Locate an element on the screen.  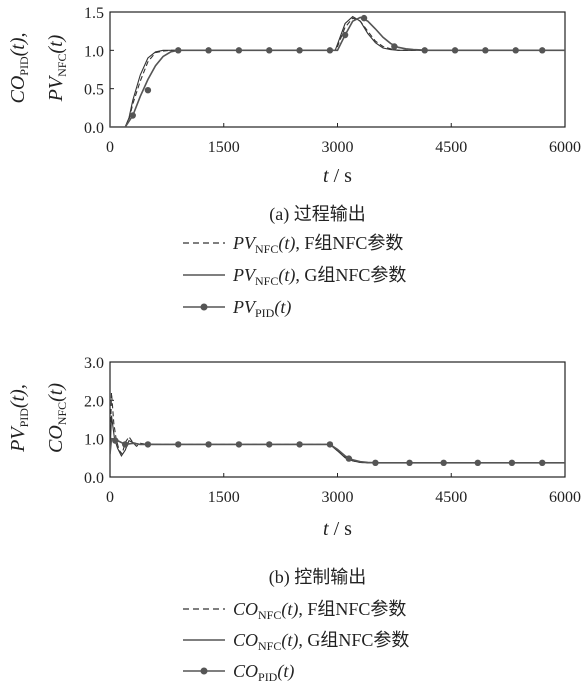
y-axis-label: COPID(t), is located at coordinates (19, 67).